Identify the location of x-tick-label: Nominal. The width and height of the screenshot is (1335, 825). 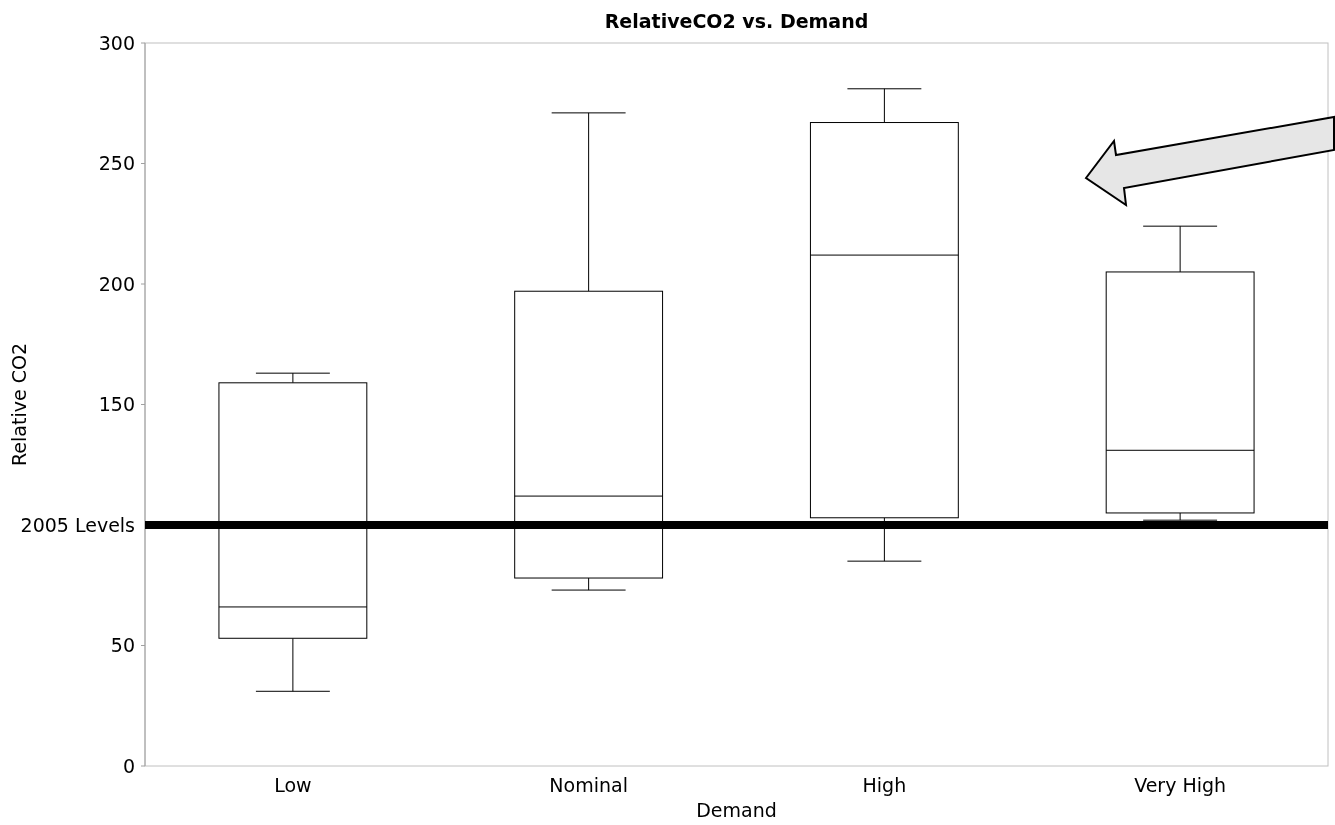
(588, 785).